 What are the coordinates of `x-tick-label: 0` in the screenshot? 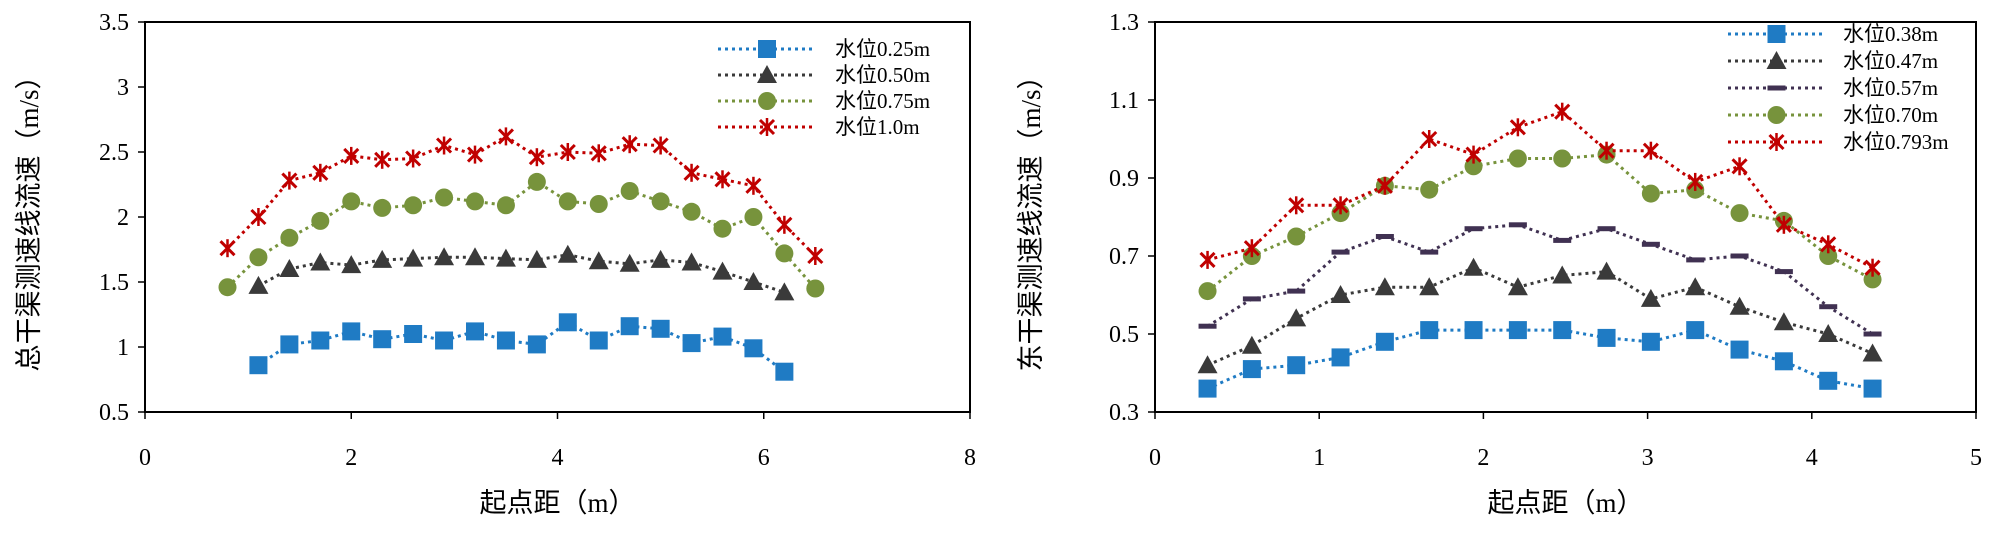 It's located at (145, 458).